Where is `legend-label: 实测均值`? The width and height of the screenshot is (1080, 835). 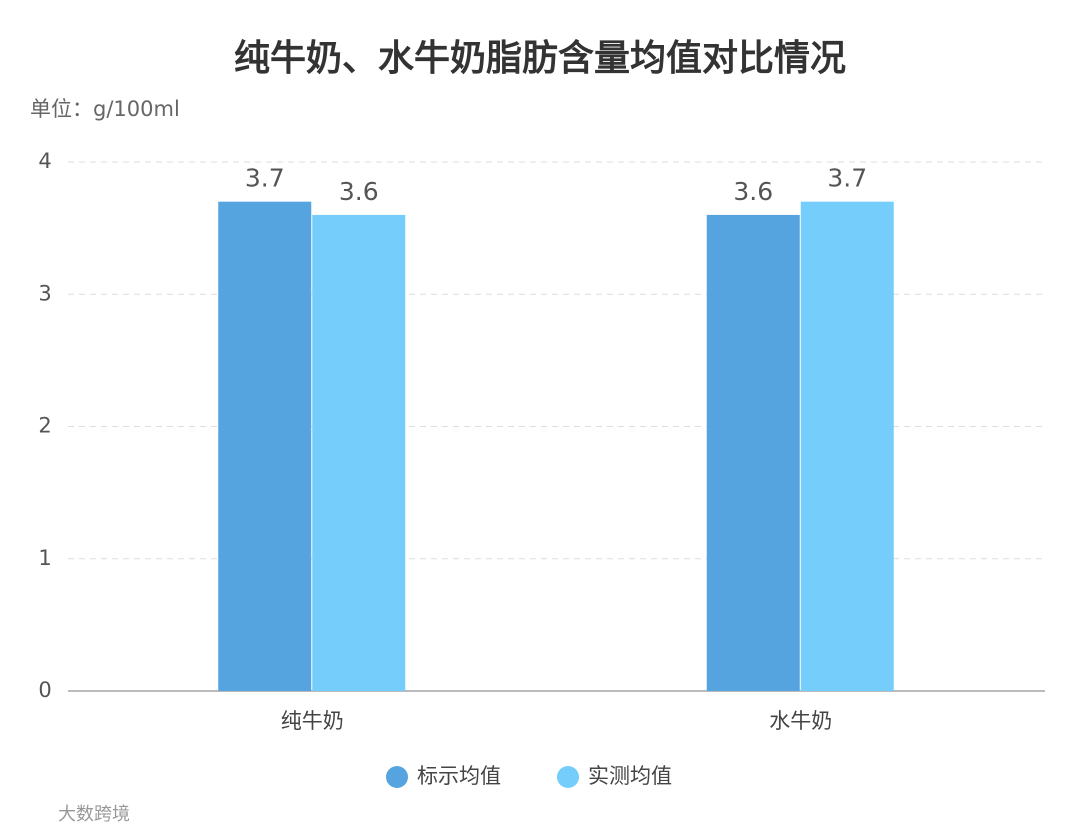
legend-label: 实测均值 is located at coordinates (630, 776).